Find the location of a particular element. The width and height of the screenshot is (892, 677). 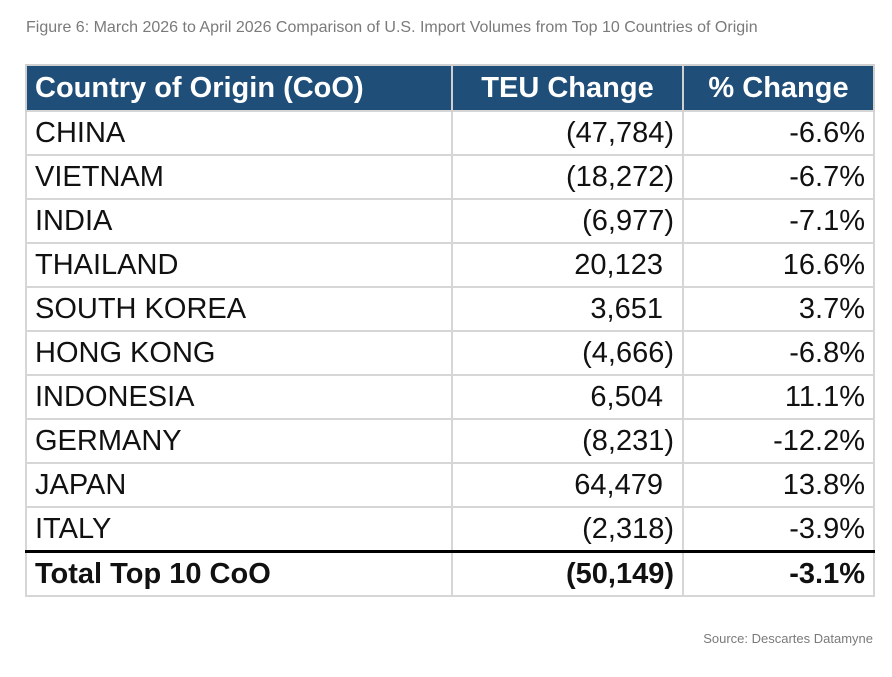

cell-percent-change: 3.7% is located at coordinates (778, 309).